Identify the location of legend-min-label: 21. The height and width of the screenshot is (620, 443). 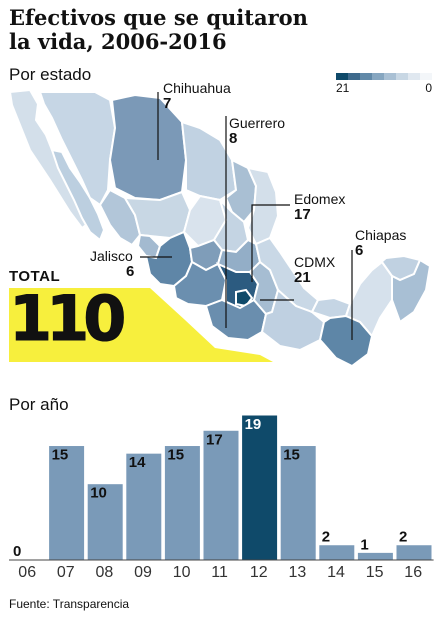
(343, 88).